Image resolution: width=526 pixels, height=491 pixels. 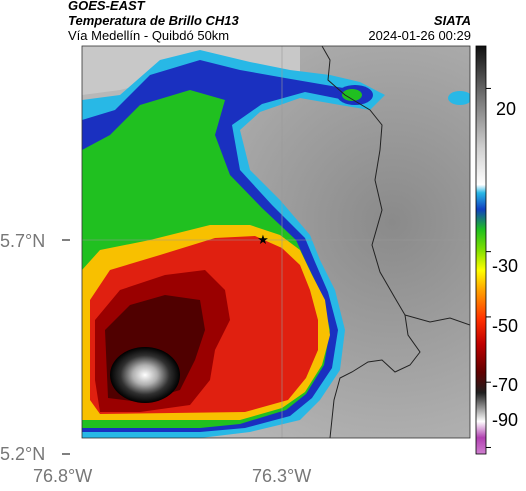 I want to click on colorbar-tick-m30: -30, so click(x=505, y=266).